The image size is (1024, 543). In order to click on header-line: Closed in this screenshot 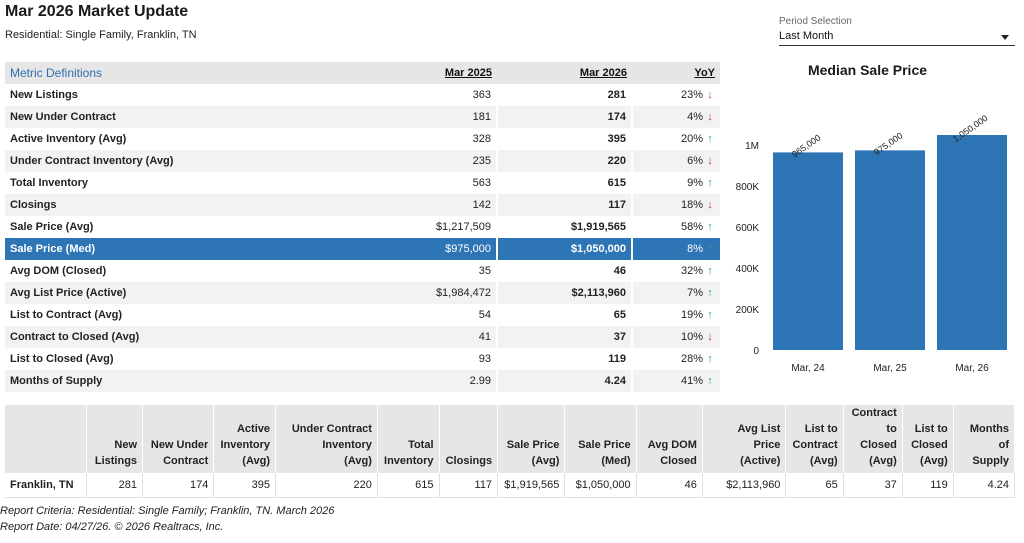, I will do `click(678, 461)`.